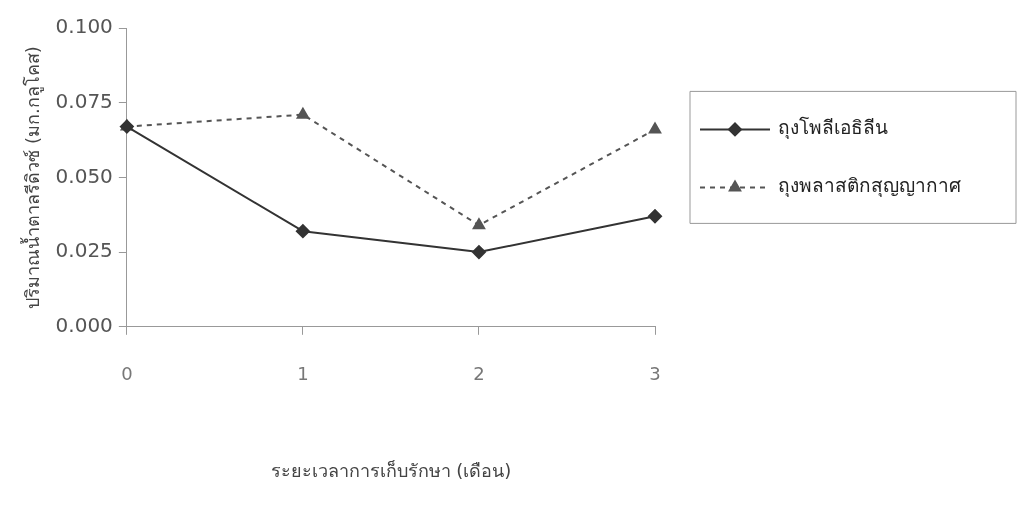 The height and width of the screenshot is (517, 1023). I want to click on y-axis-title: ปริมาณน้ำตาลรีดิวซ์ (มก.กลูโคส), so click(32, 177).